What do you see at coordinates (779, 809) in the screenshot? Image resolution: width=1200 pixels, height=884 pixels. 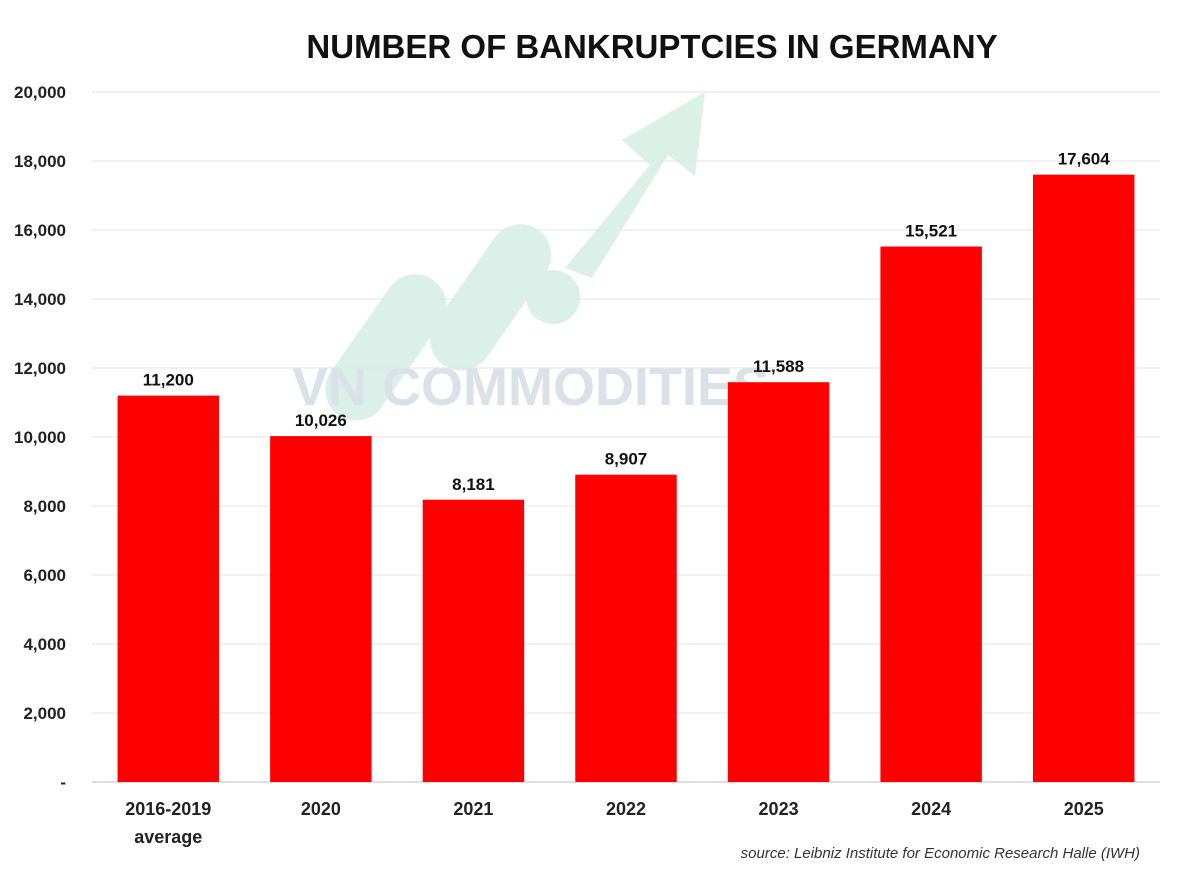 I see `x-category-label: 2023` at bounding box center [779, 809].